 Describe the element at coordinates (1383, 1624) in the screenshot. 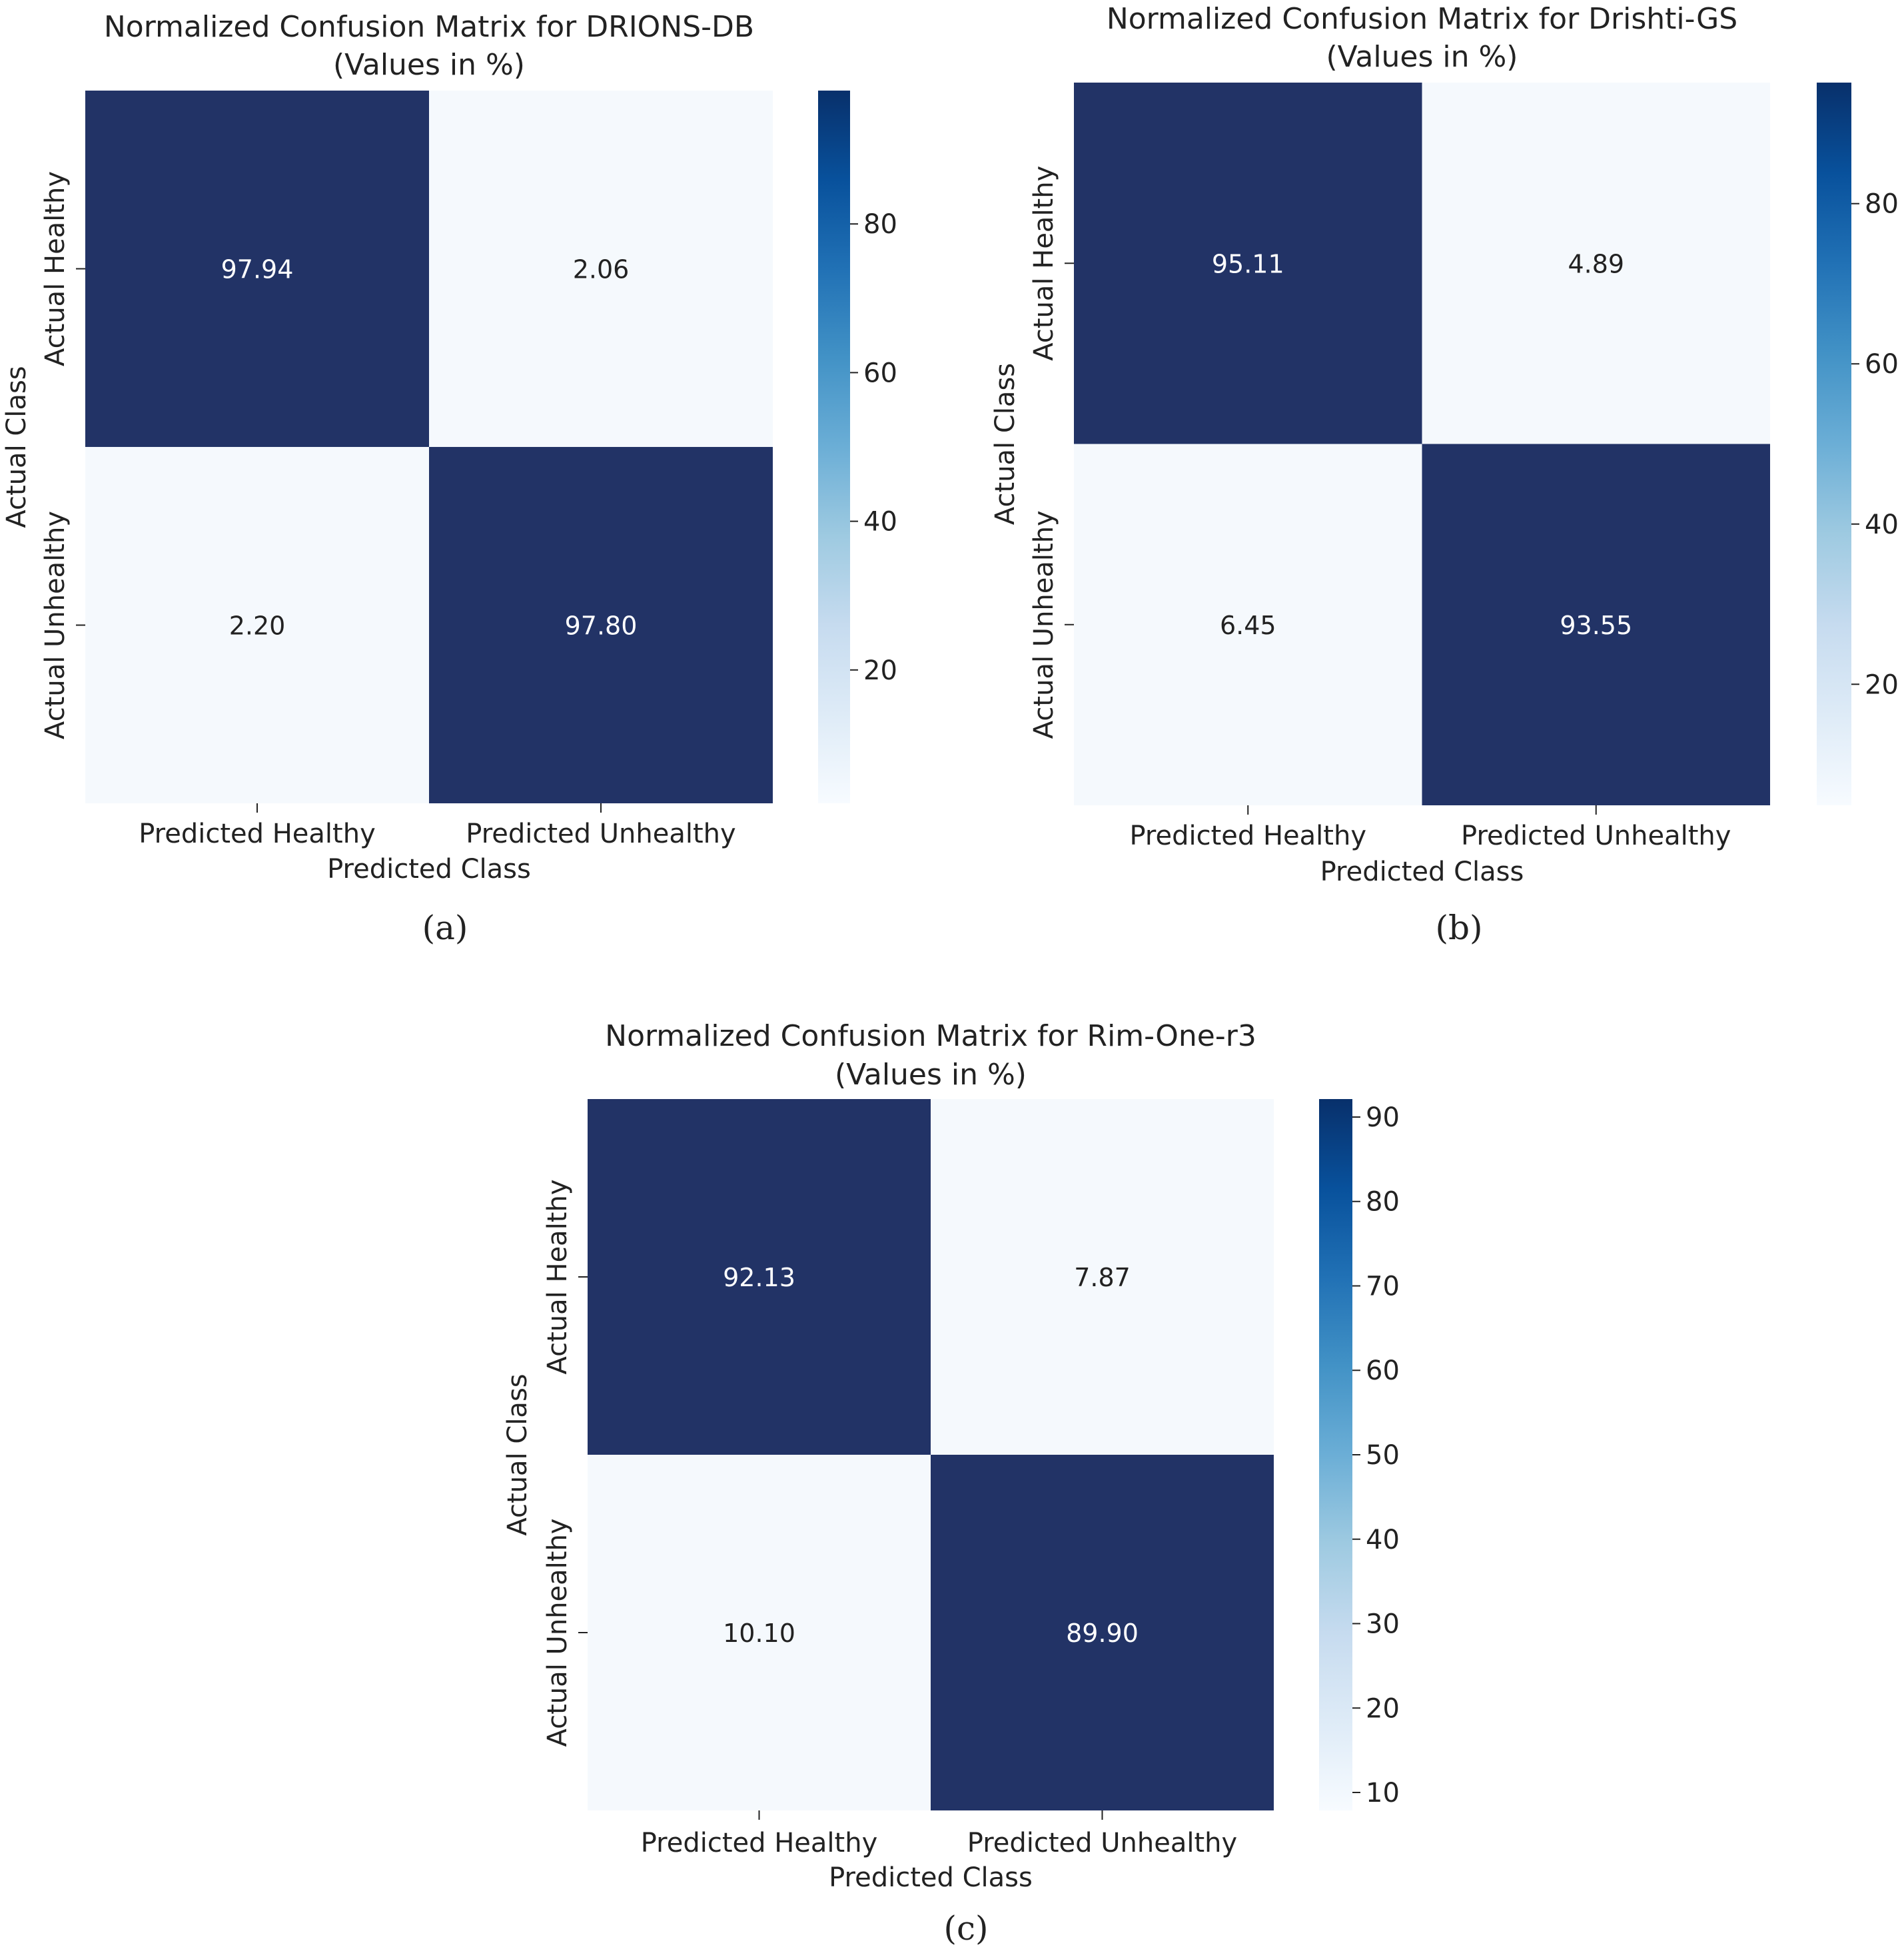

I see `colorbar-tick-label: 30` at that location.